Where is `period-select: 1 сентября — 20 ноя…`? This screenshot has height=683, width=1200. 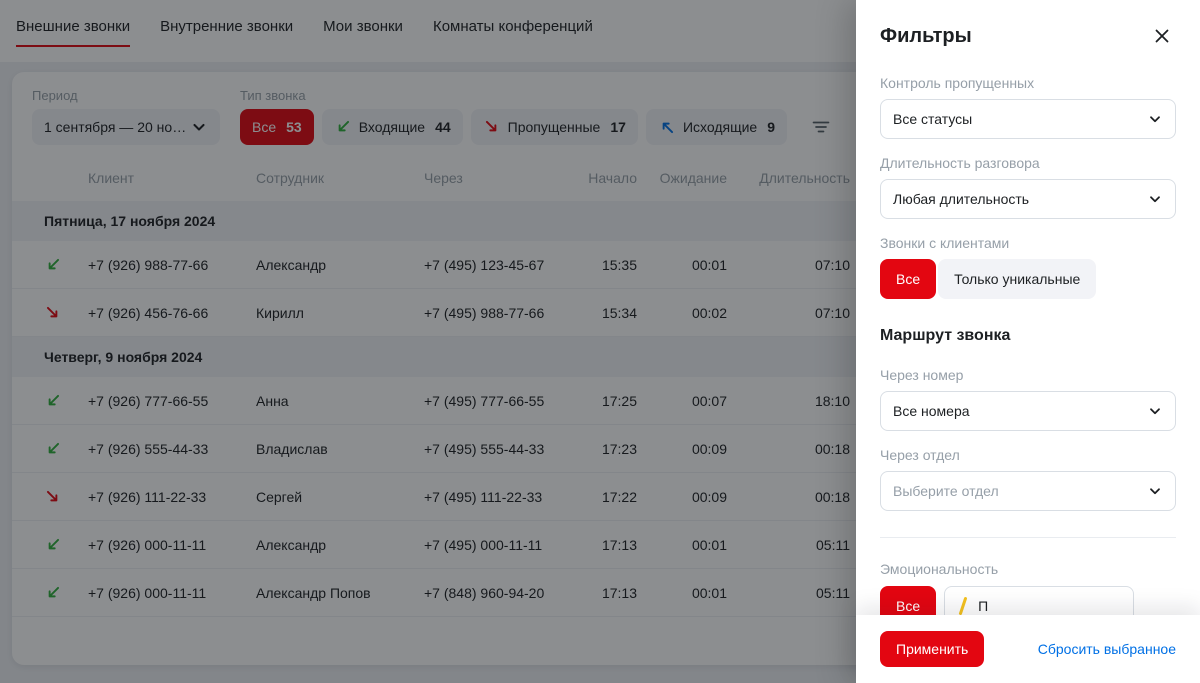
period-select: 1 сентября — 20 ноя… is located at coordinates (126, 127).